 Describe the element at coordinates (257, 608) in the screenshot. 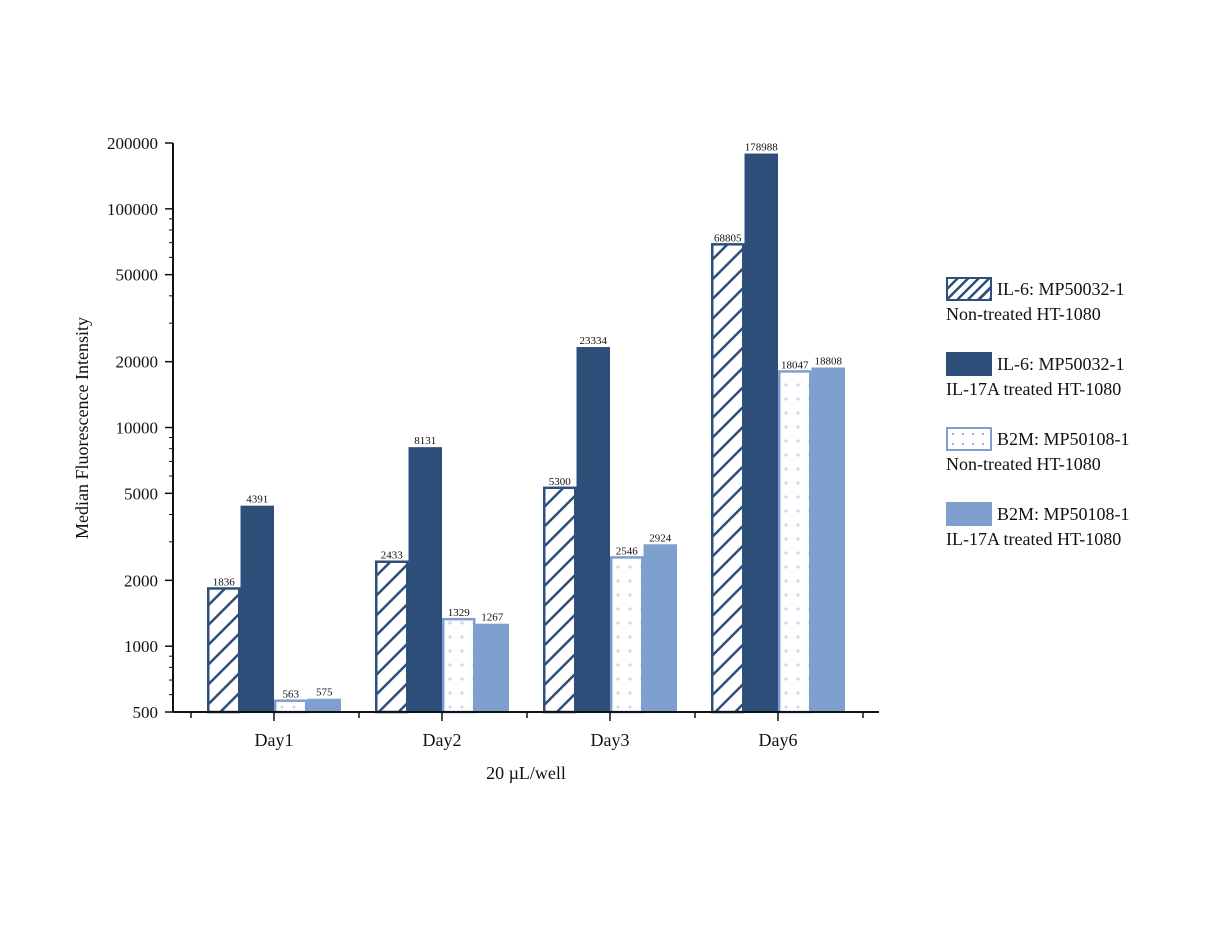

I see `bar-series2-day1` at that location.